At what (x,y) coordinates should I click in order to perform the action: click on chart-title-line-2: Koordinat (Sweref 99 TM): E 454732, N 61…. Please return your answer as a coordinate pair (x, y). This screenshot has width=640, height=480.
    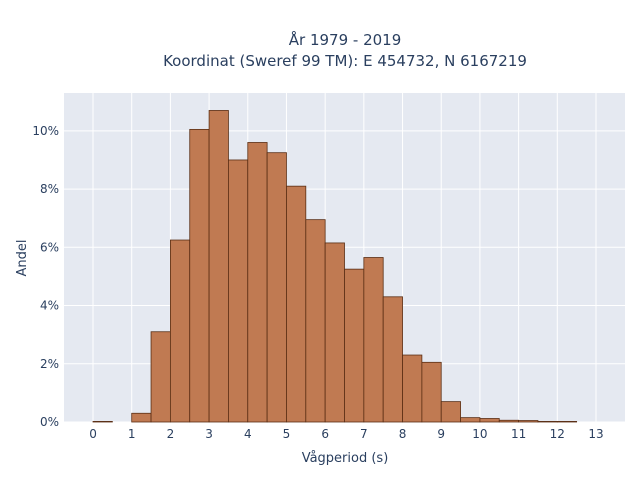
    Looking at the image, I should click on (345, 61).